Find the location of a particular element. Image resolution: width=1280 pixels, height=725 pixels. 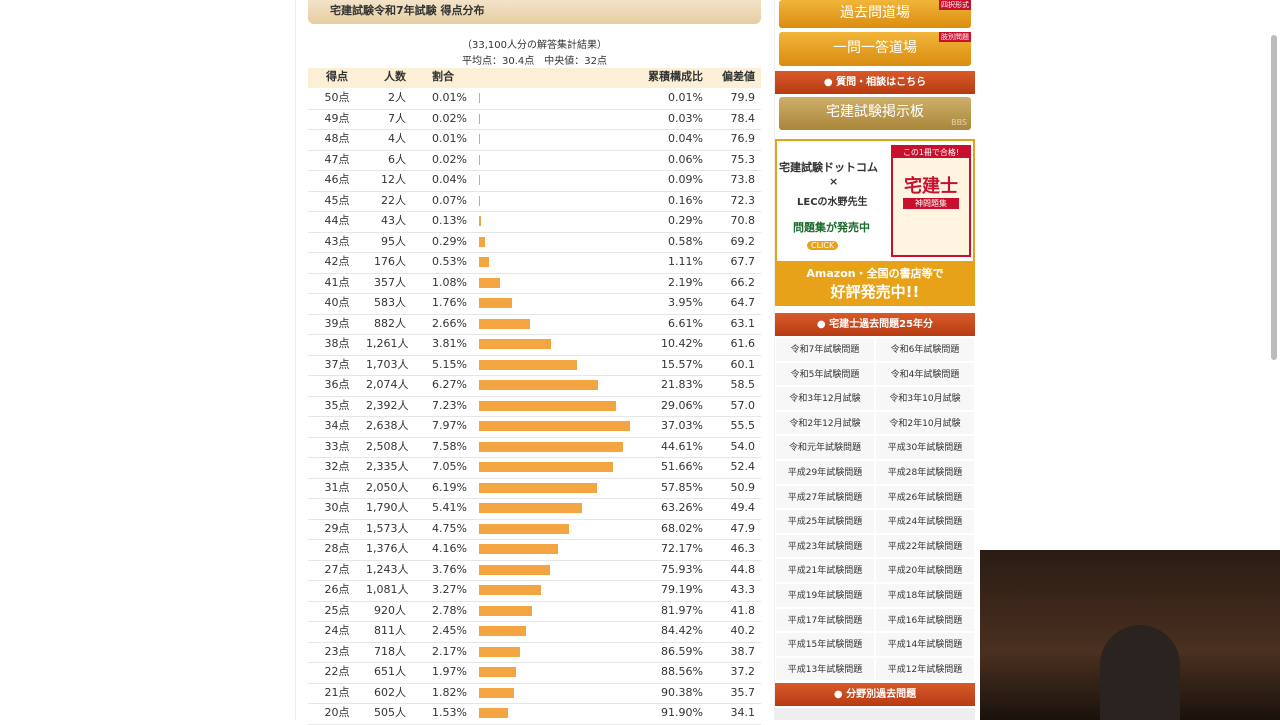

table-cell: 72.3 is located at coordinates (730, 201).